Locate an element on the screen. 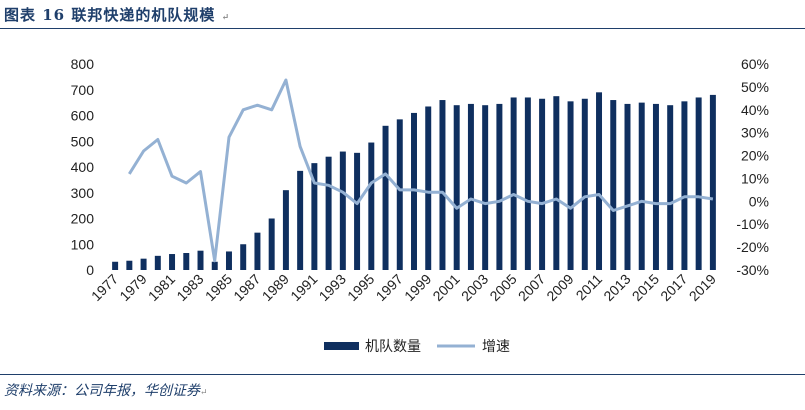 The image size is (805, 410). bar-1984 is located at coordinates (214, 265).